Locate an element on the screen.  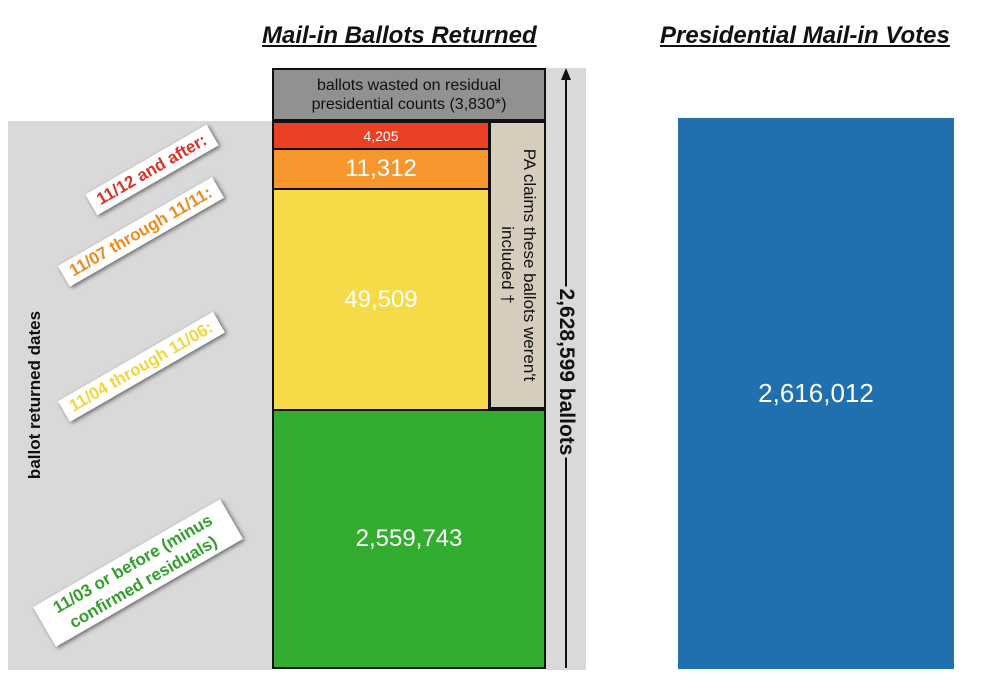
segment-1104-value: 49,509 is located at coordinates (381, 299).